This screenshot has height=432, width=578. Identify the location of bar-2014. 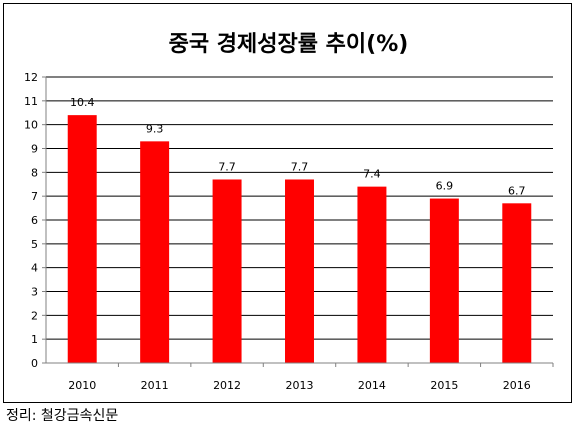
(372, 274).